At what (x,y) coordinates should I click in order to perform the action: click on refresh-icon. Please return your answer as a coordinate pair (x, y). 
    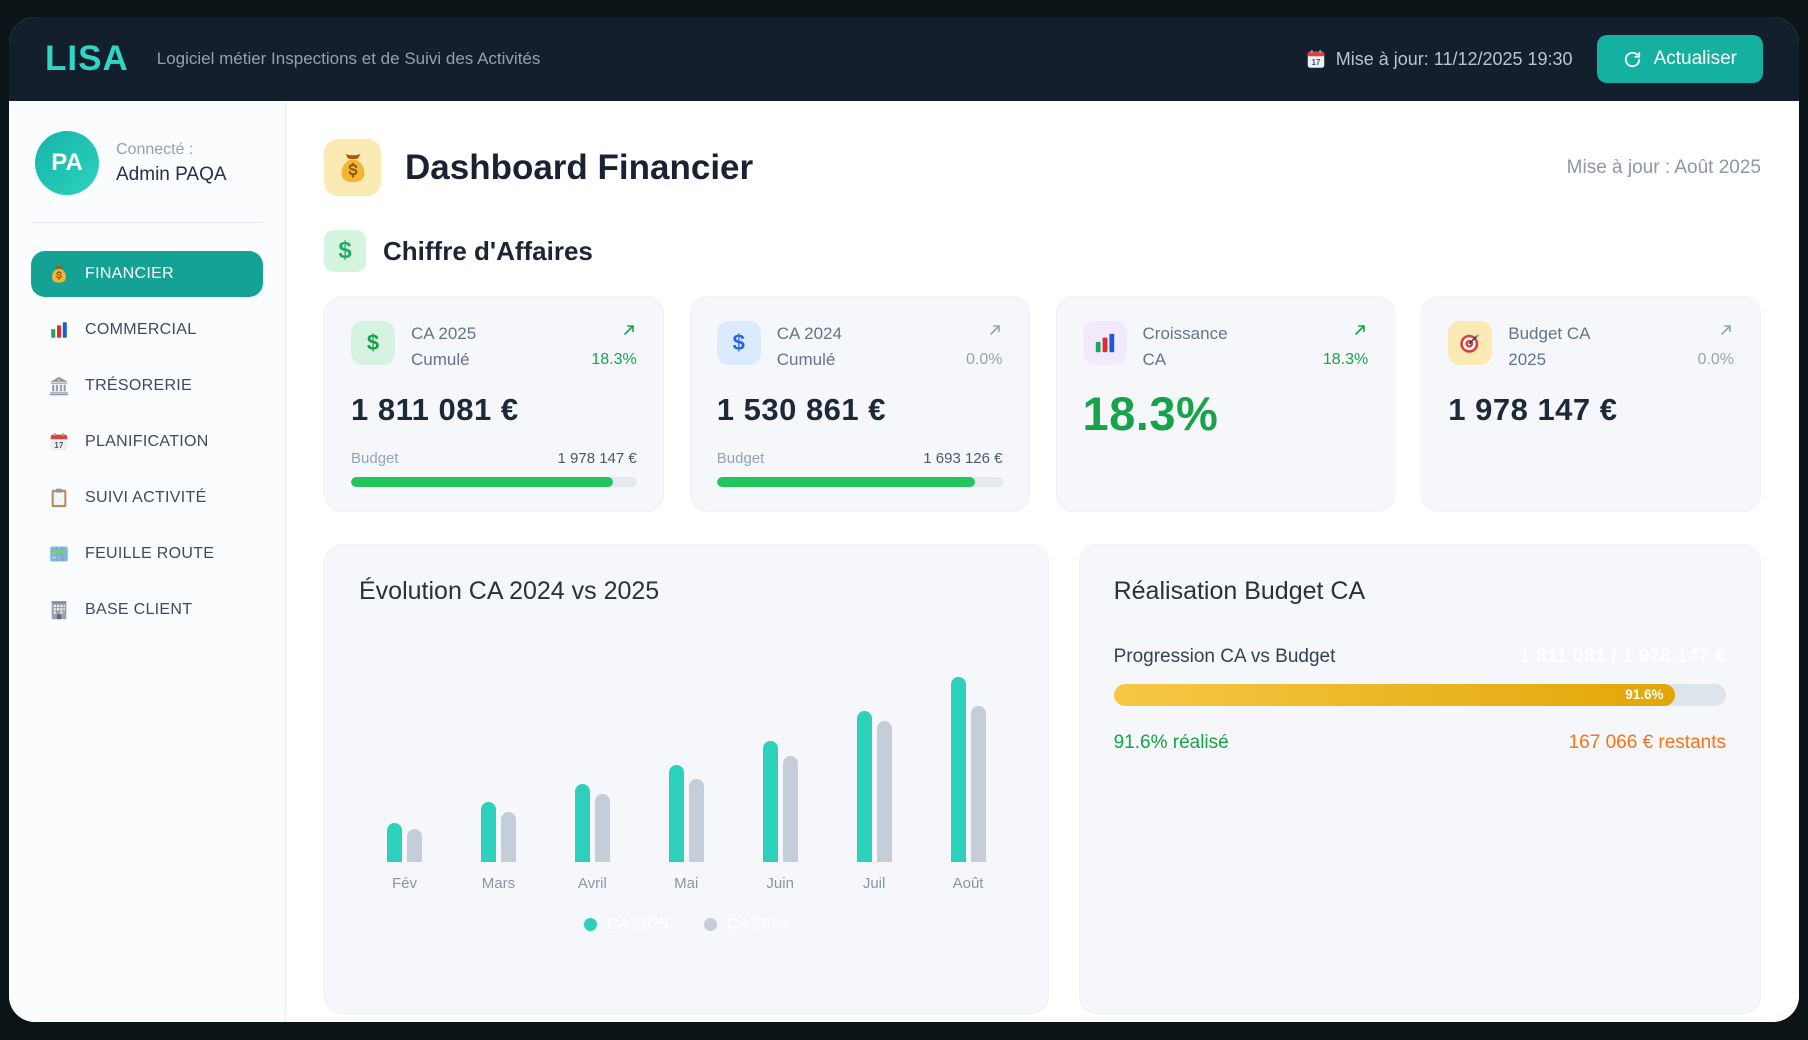
    Looking at the image, I should click on (1632, 59).